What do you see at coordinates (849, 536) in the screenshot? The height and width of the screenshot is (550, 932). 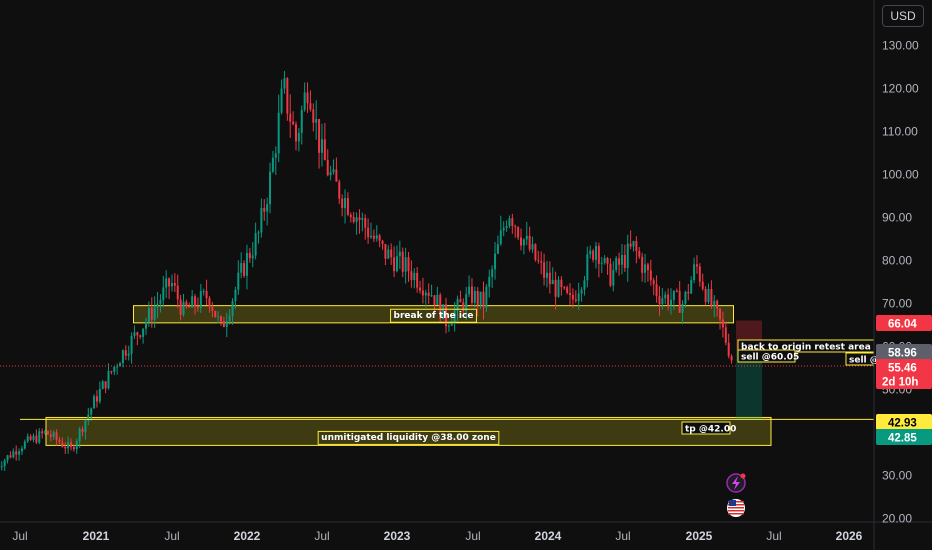 I see `x-tick-label: 2026` at bounding box center [849, 536].